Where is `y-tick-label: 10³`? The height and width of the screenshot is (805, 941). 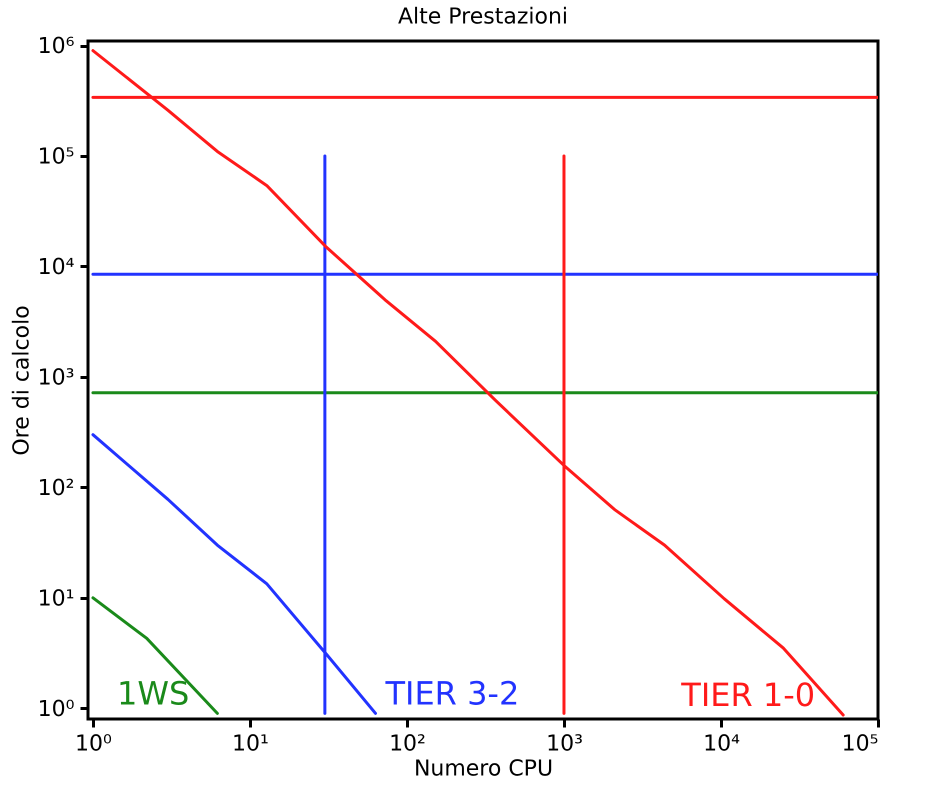
y-tick-label: 10³ is located at coordinates (56, 377).